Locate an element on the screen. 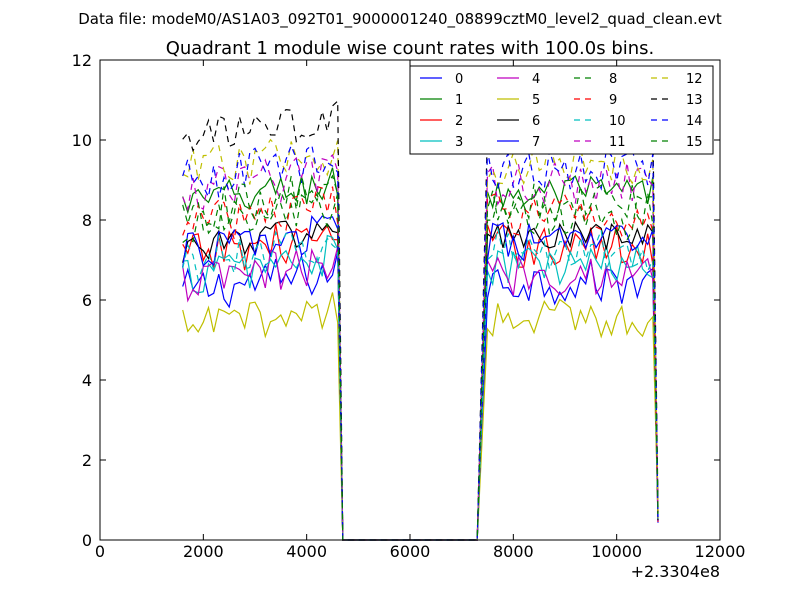  legend-box is located at coordinates (561, 110).